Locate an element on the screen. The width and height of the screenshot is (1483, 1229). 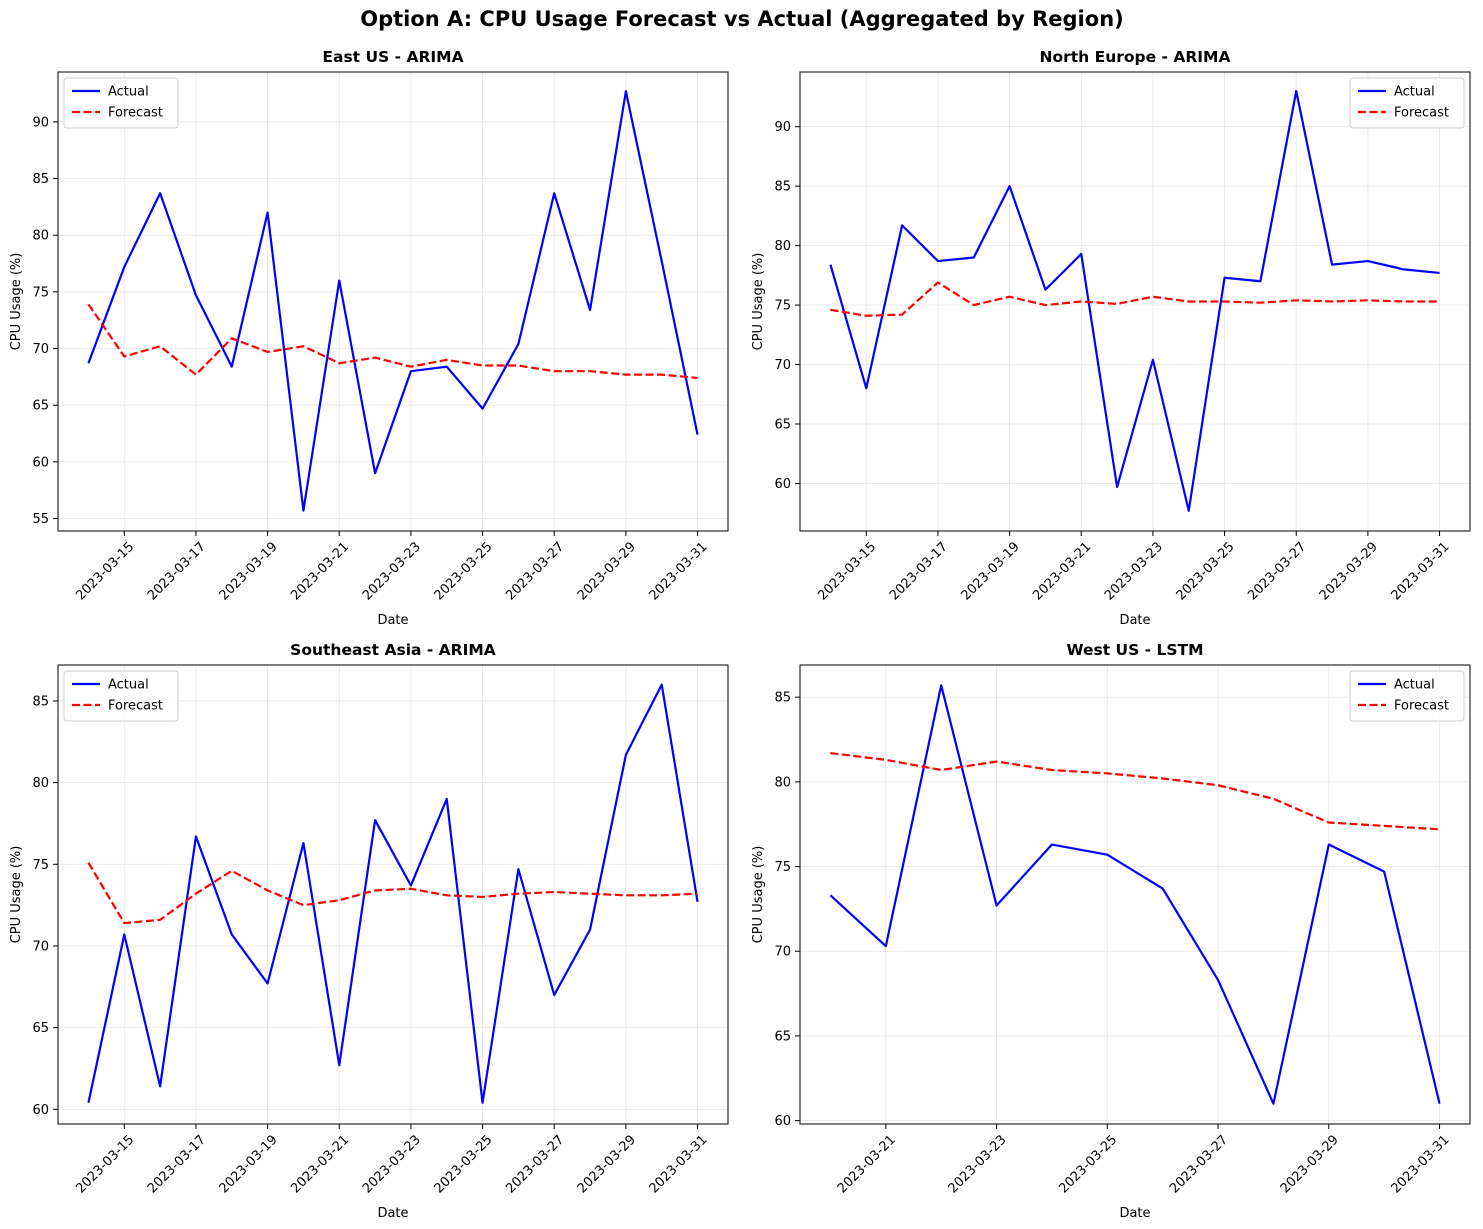
subplot-title: North Europe - ARIMA is located at coordinates (1135, 57).